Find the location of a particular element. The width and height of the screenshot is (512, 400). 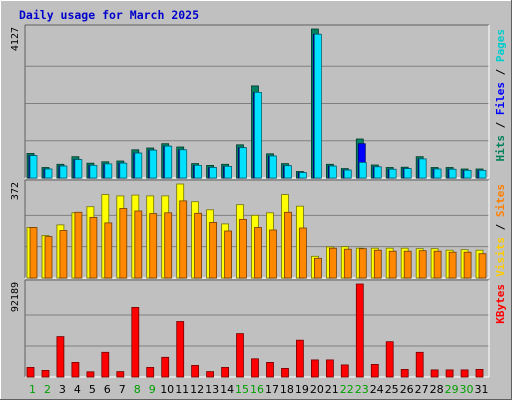

day-label-6: 6 is located at coordinates (107, 389).